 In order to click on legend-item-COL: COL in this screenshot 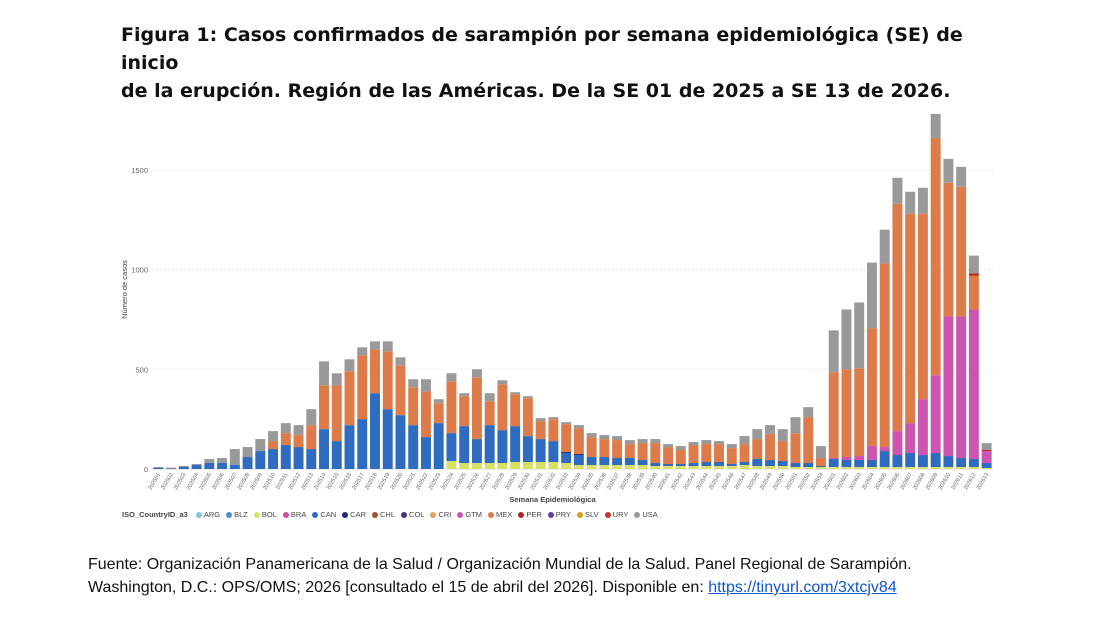, I will do `click(412, 514)`.